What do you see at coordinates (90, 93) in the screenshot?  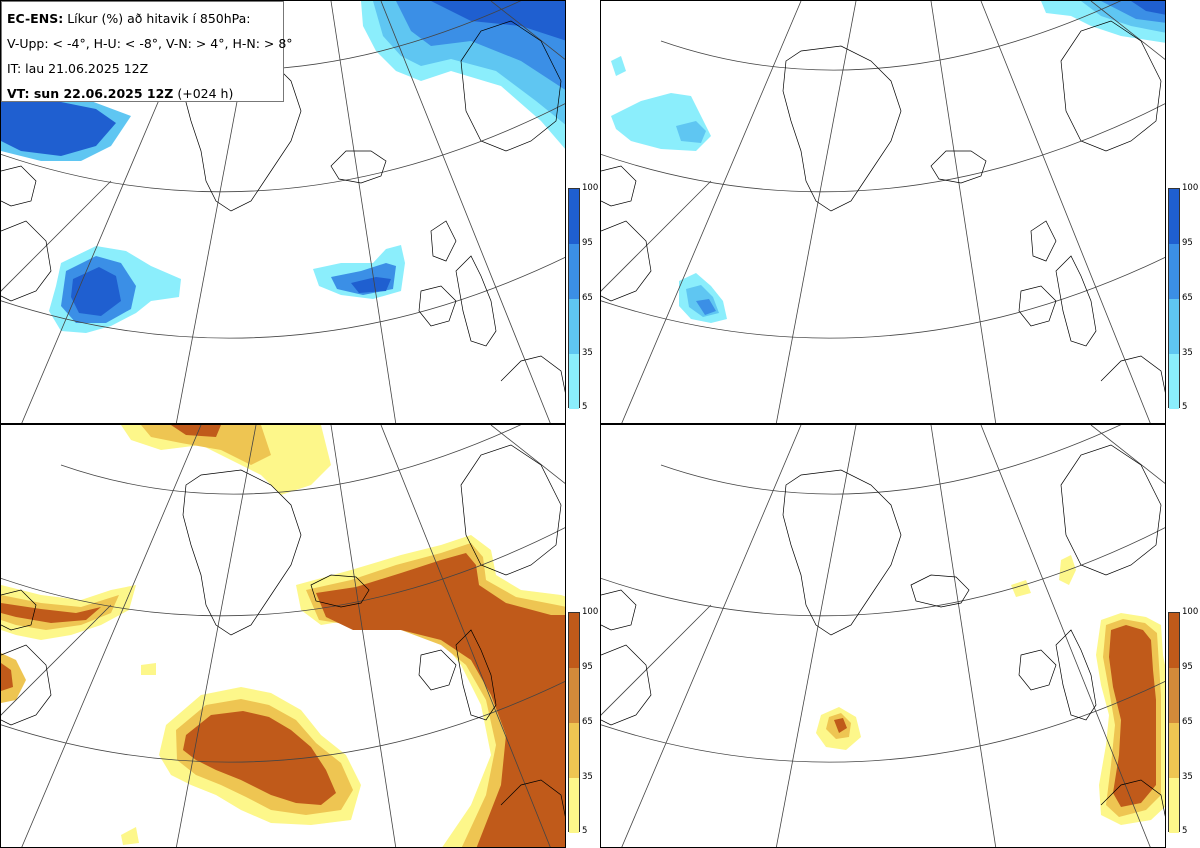 I see `valid-time: VT: sun 22.06.2025 12Z` at bounding box center [90, 93].